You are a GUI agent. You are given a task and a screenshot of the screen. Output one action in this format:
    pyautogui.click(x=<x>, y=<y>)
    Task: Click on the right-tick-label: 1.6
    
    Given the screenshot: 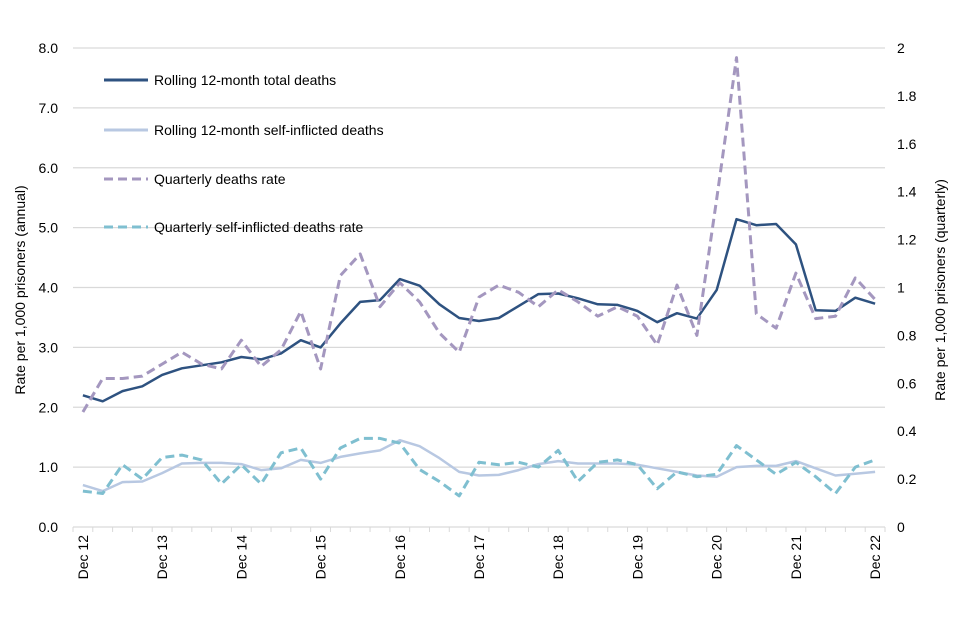 What is the action you would take?
    pyautogui.click(x=907, y=144)
    